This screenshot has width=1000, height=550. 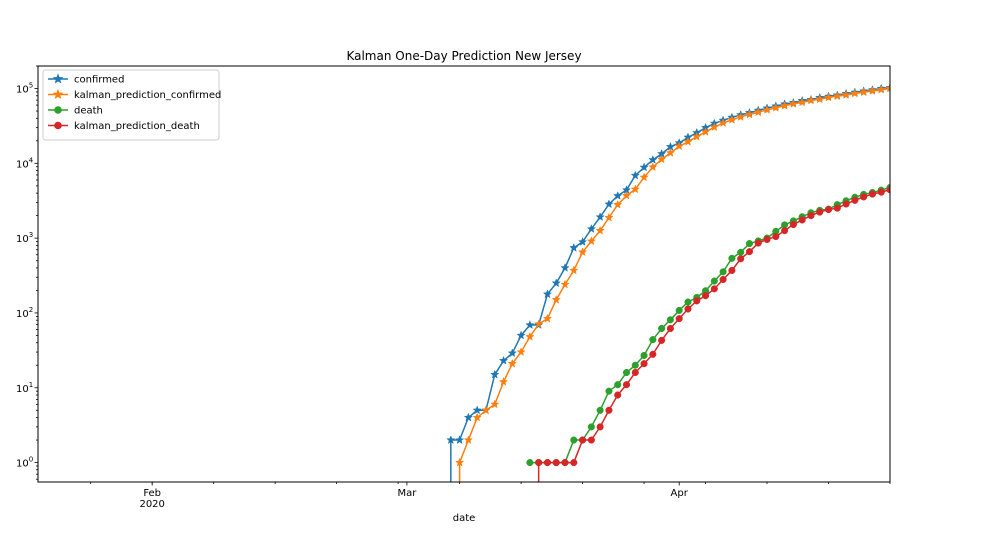 What do you see at coordinates (75, 111) in the screenshot?
I see `legend-item: death` at bounding box center [75, 111].